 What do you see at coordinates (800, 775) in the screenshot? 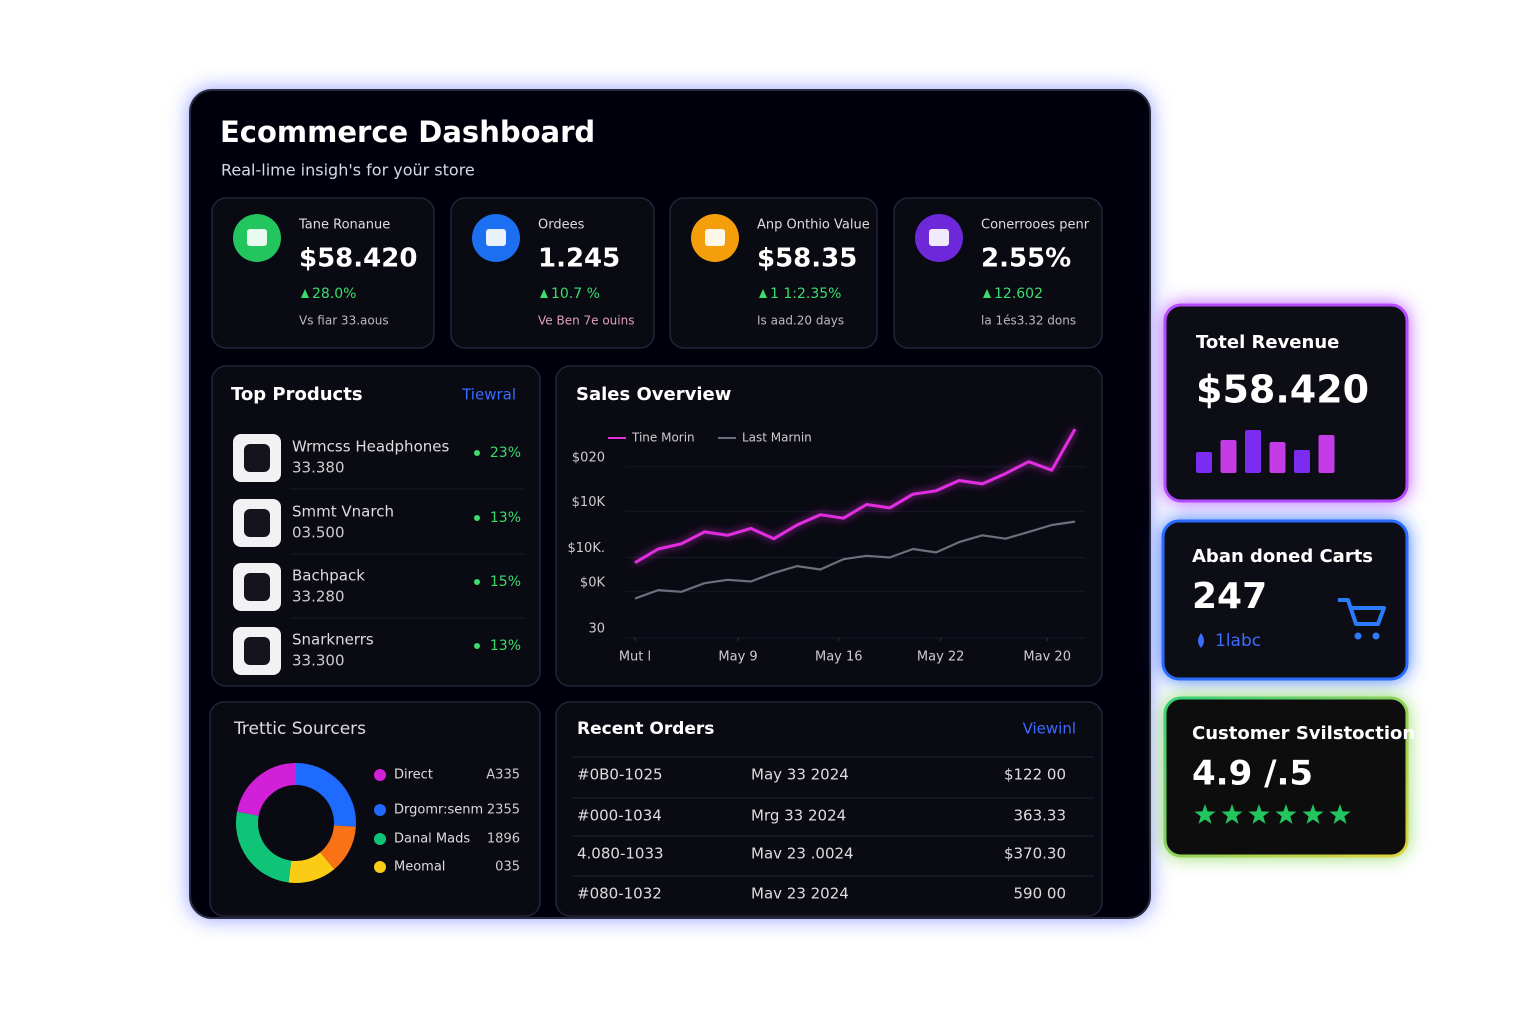
I see `order-cell: May 33 2024` at bounding box center [800, 775].